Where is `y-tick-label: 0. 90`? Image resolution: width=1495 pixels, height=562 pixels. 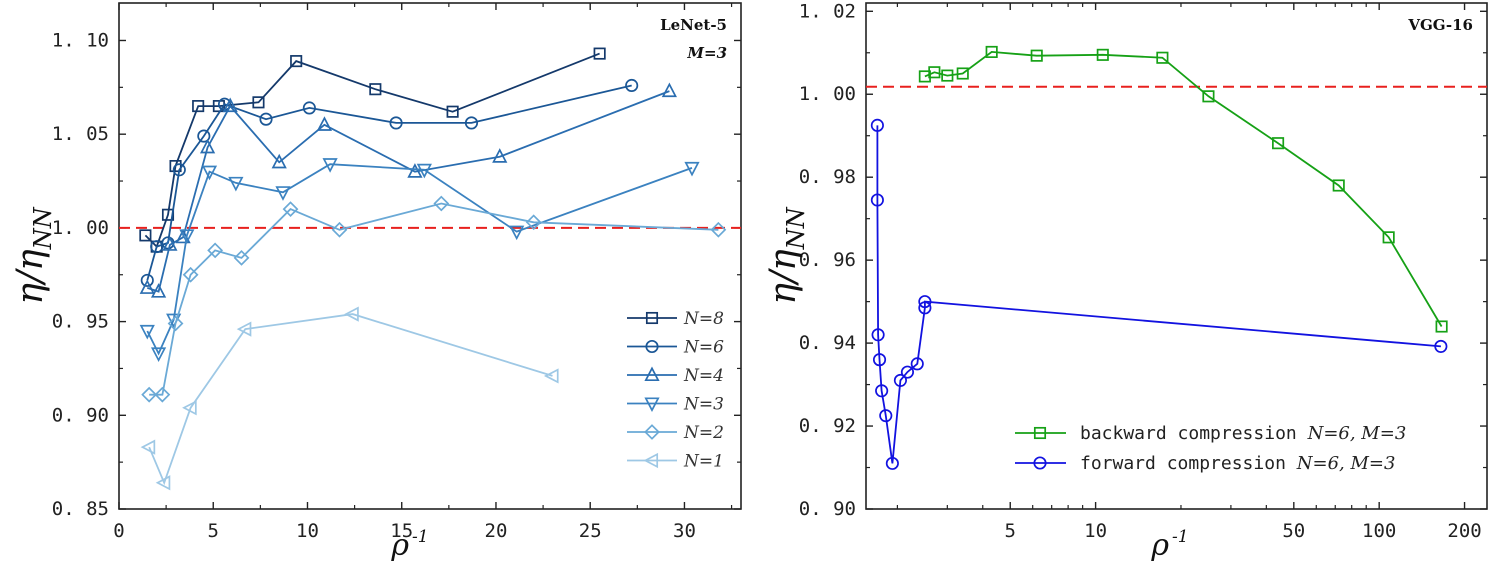
y-tick-label: 0. 90 is located at coordinates (80, 415).